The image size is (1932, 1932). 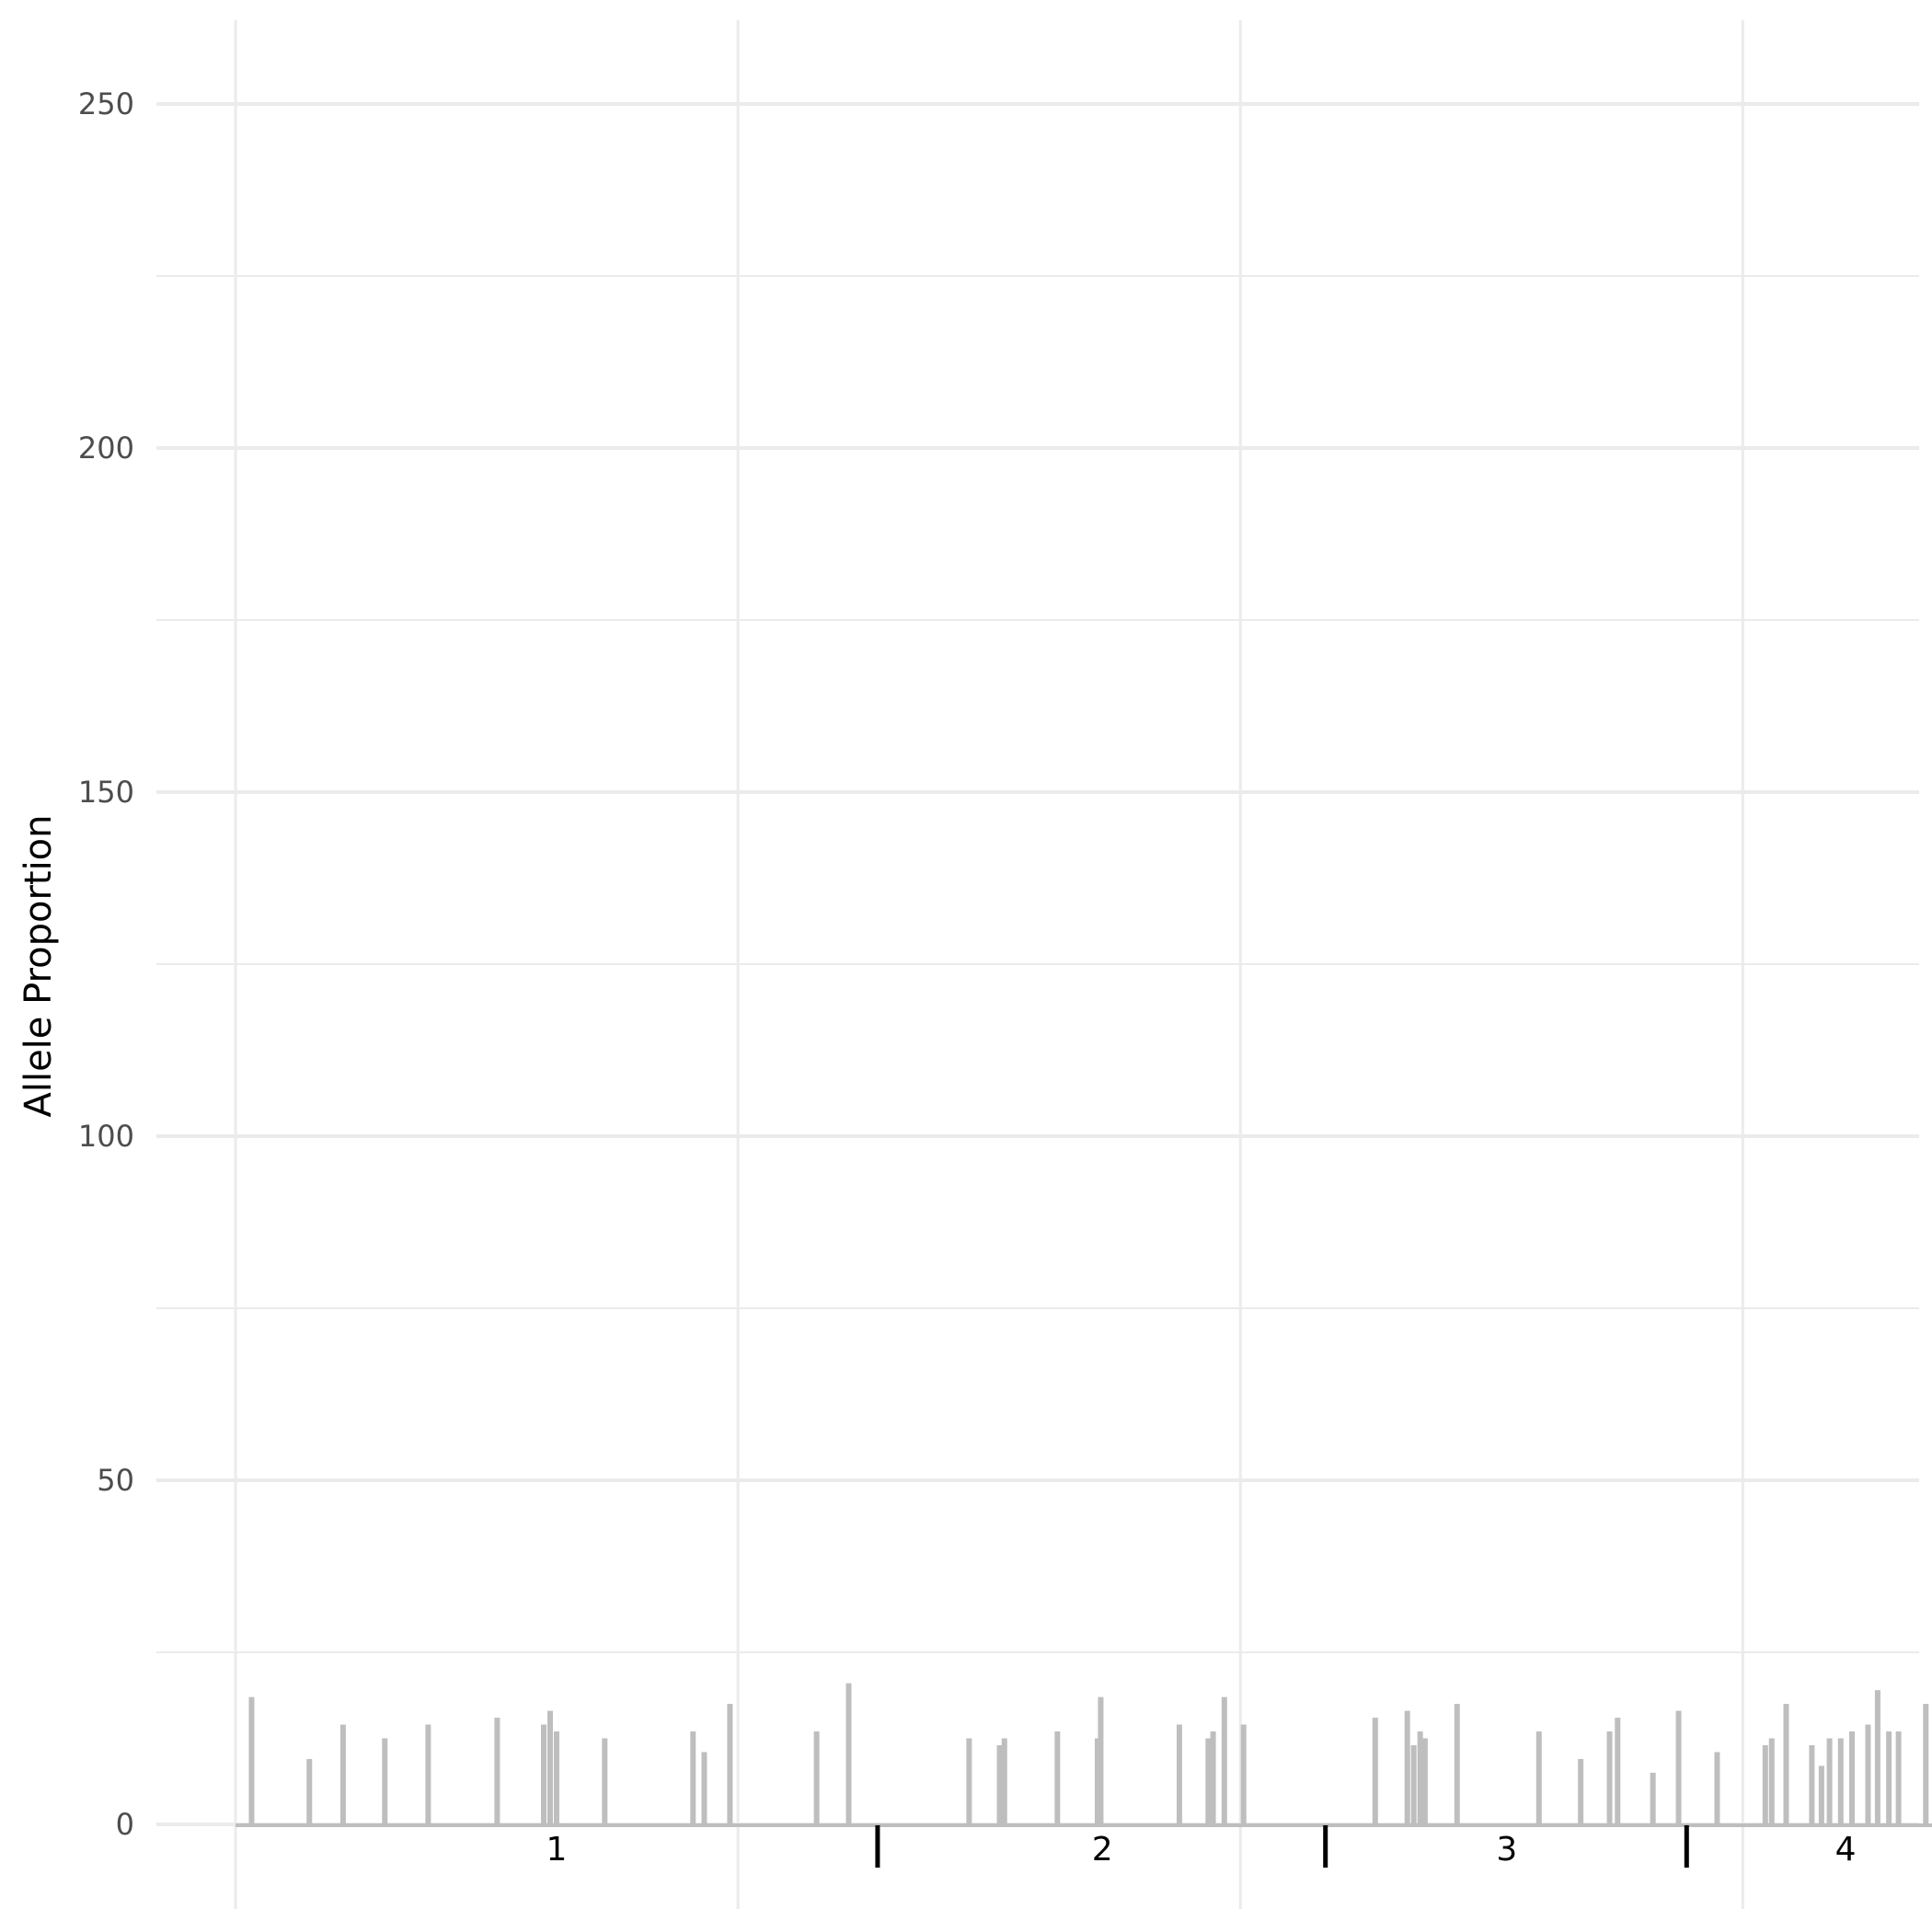 What do you see at coordinates (1088, 1753) in the screenshot?
I see `bars` at bounding box center [1088, 1753].